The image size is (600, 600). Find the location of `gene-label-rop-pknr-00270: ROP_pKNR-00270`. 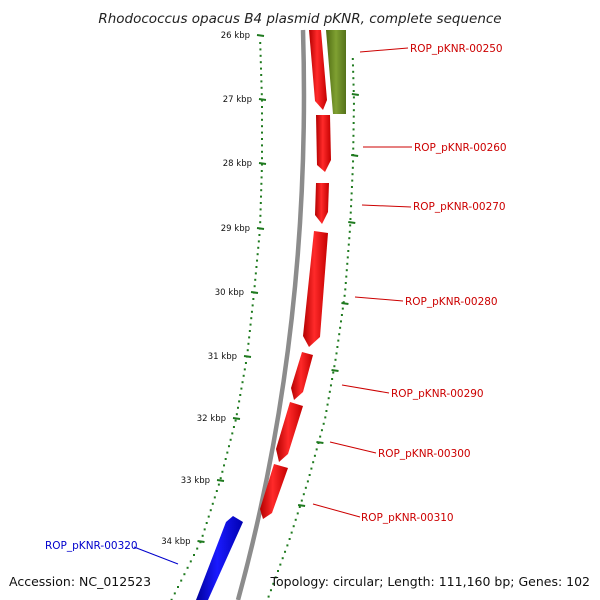

gene-label-rop-pknr-00270: ROP_pKNR-00270 is located at coordinates (459, 207).